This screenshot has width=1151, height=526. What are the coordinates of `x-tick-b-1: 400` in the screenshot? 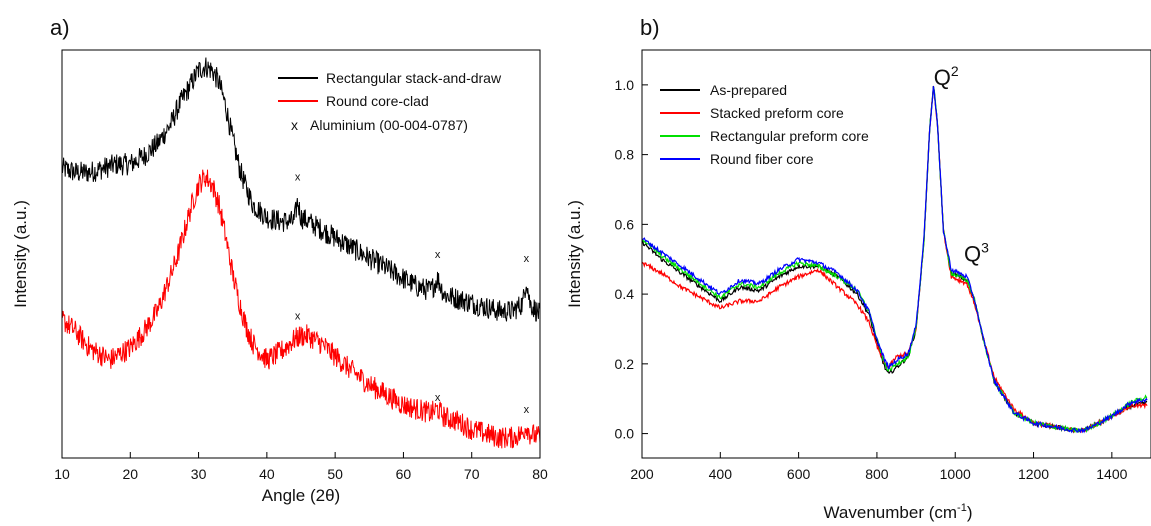 It's located at (721, 474).